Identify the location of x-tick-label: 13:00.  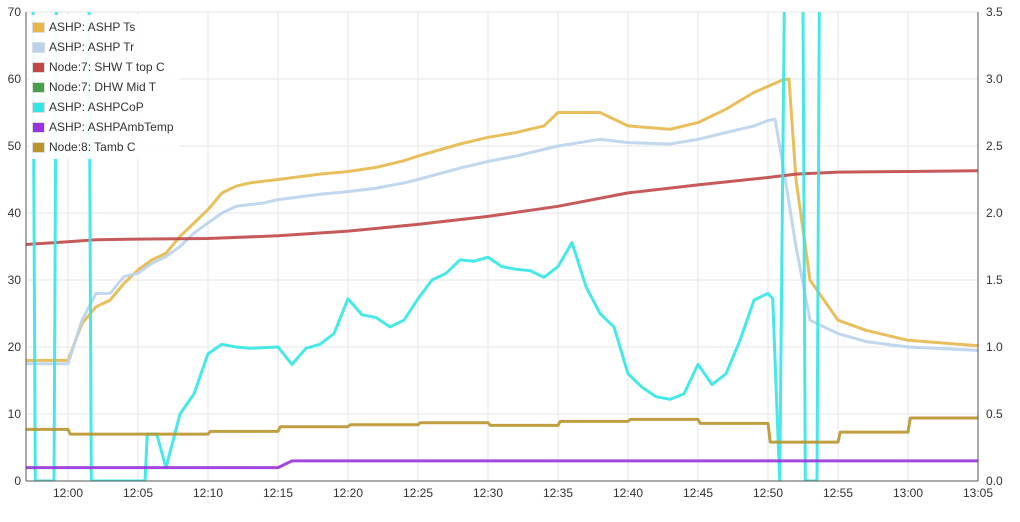
(908, 493).